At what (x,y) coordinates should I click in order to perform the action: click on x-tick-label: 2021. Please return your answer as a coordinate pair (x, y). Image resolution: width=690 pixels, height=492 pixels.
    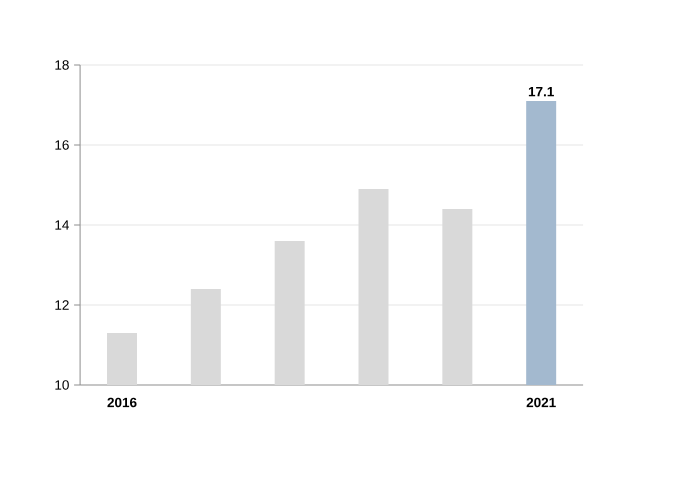
    Looking at the image, I should click on (541, 403).